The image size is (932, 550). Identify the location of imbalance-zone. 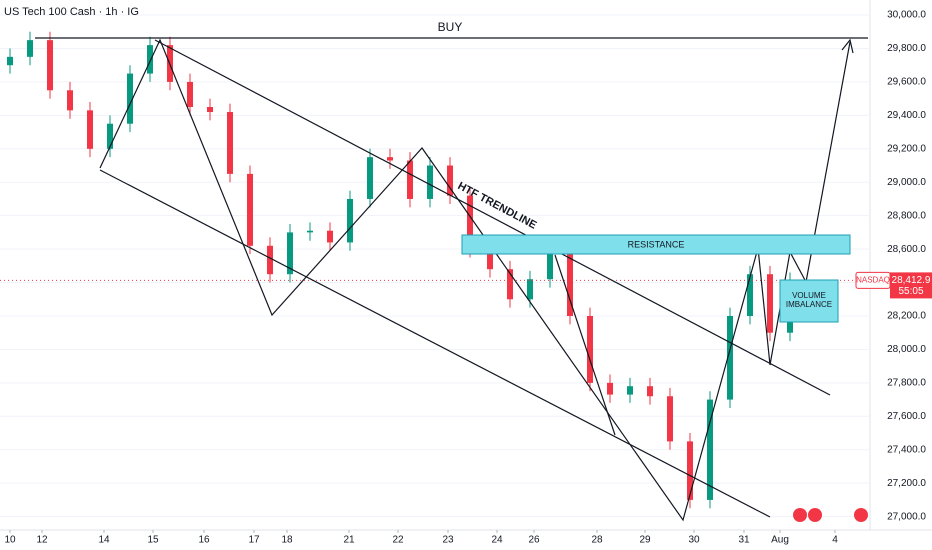
(809, 301).